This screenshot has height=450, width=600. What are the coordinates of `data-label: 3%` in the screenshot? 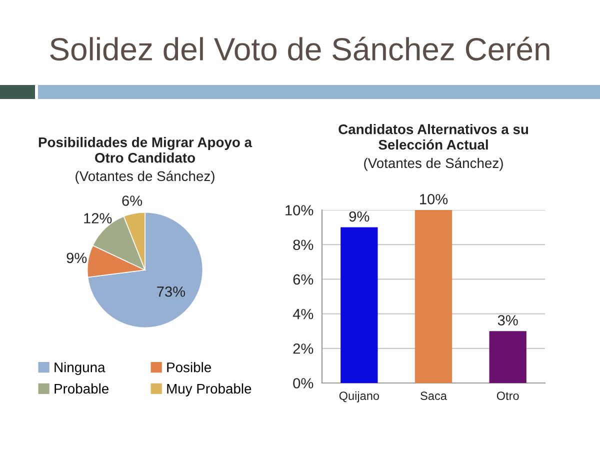 It's located at (508, 320).